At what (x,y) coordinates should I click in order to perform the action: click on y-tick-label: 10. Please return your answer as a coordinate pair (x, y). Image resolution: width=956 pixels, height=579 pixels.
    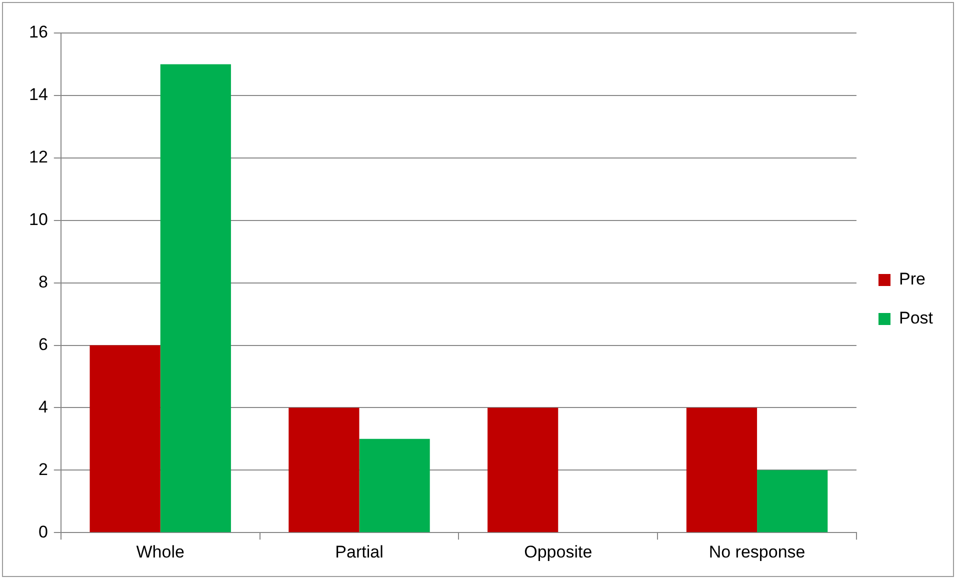
    Looking at the image, I should click on (38, 220).